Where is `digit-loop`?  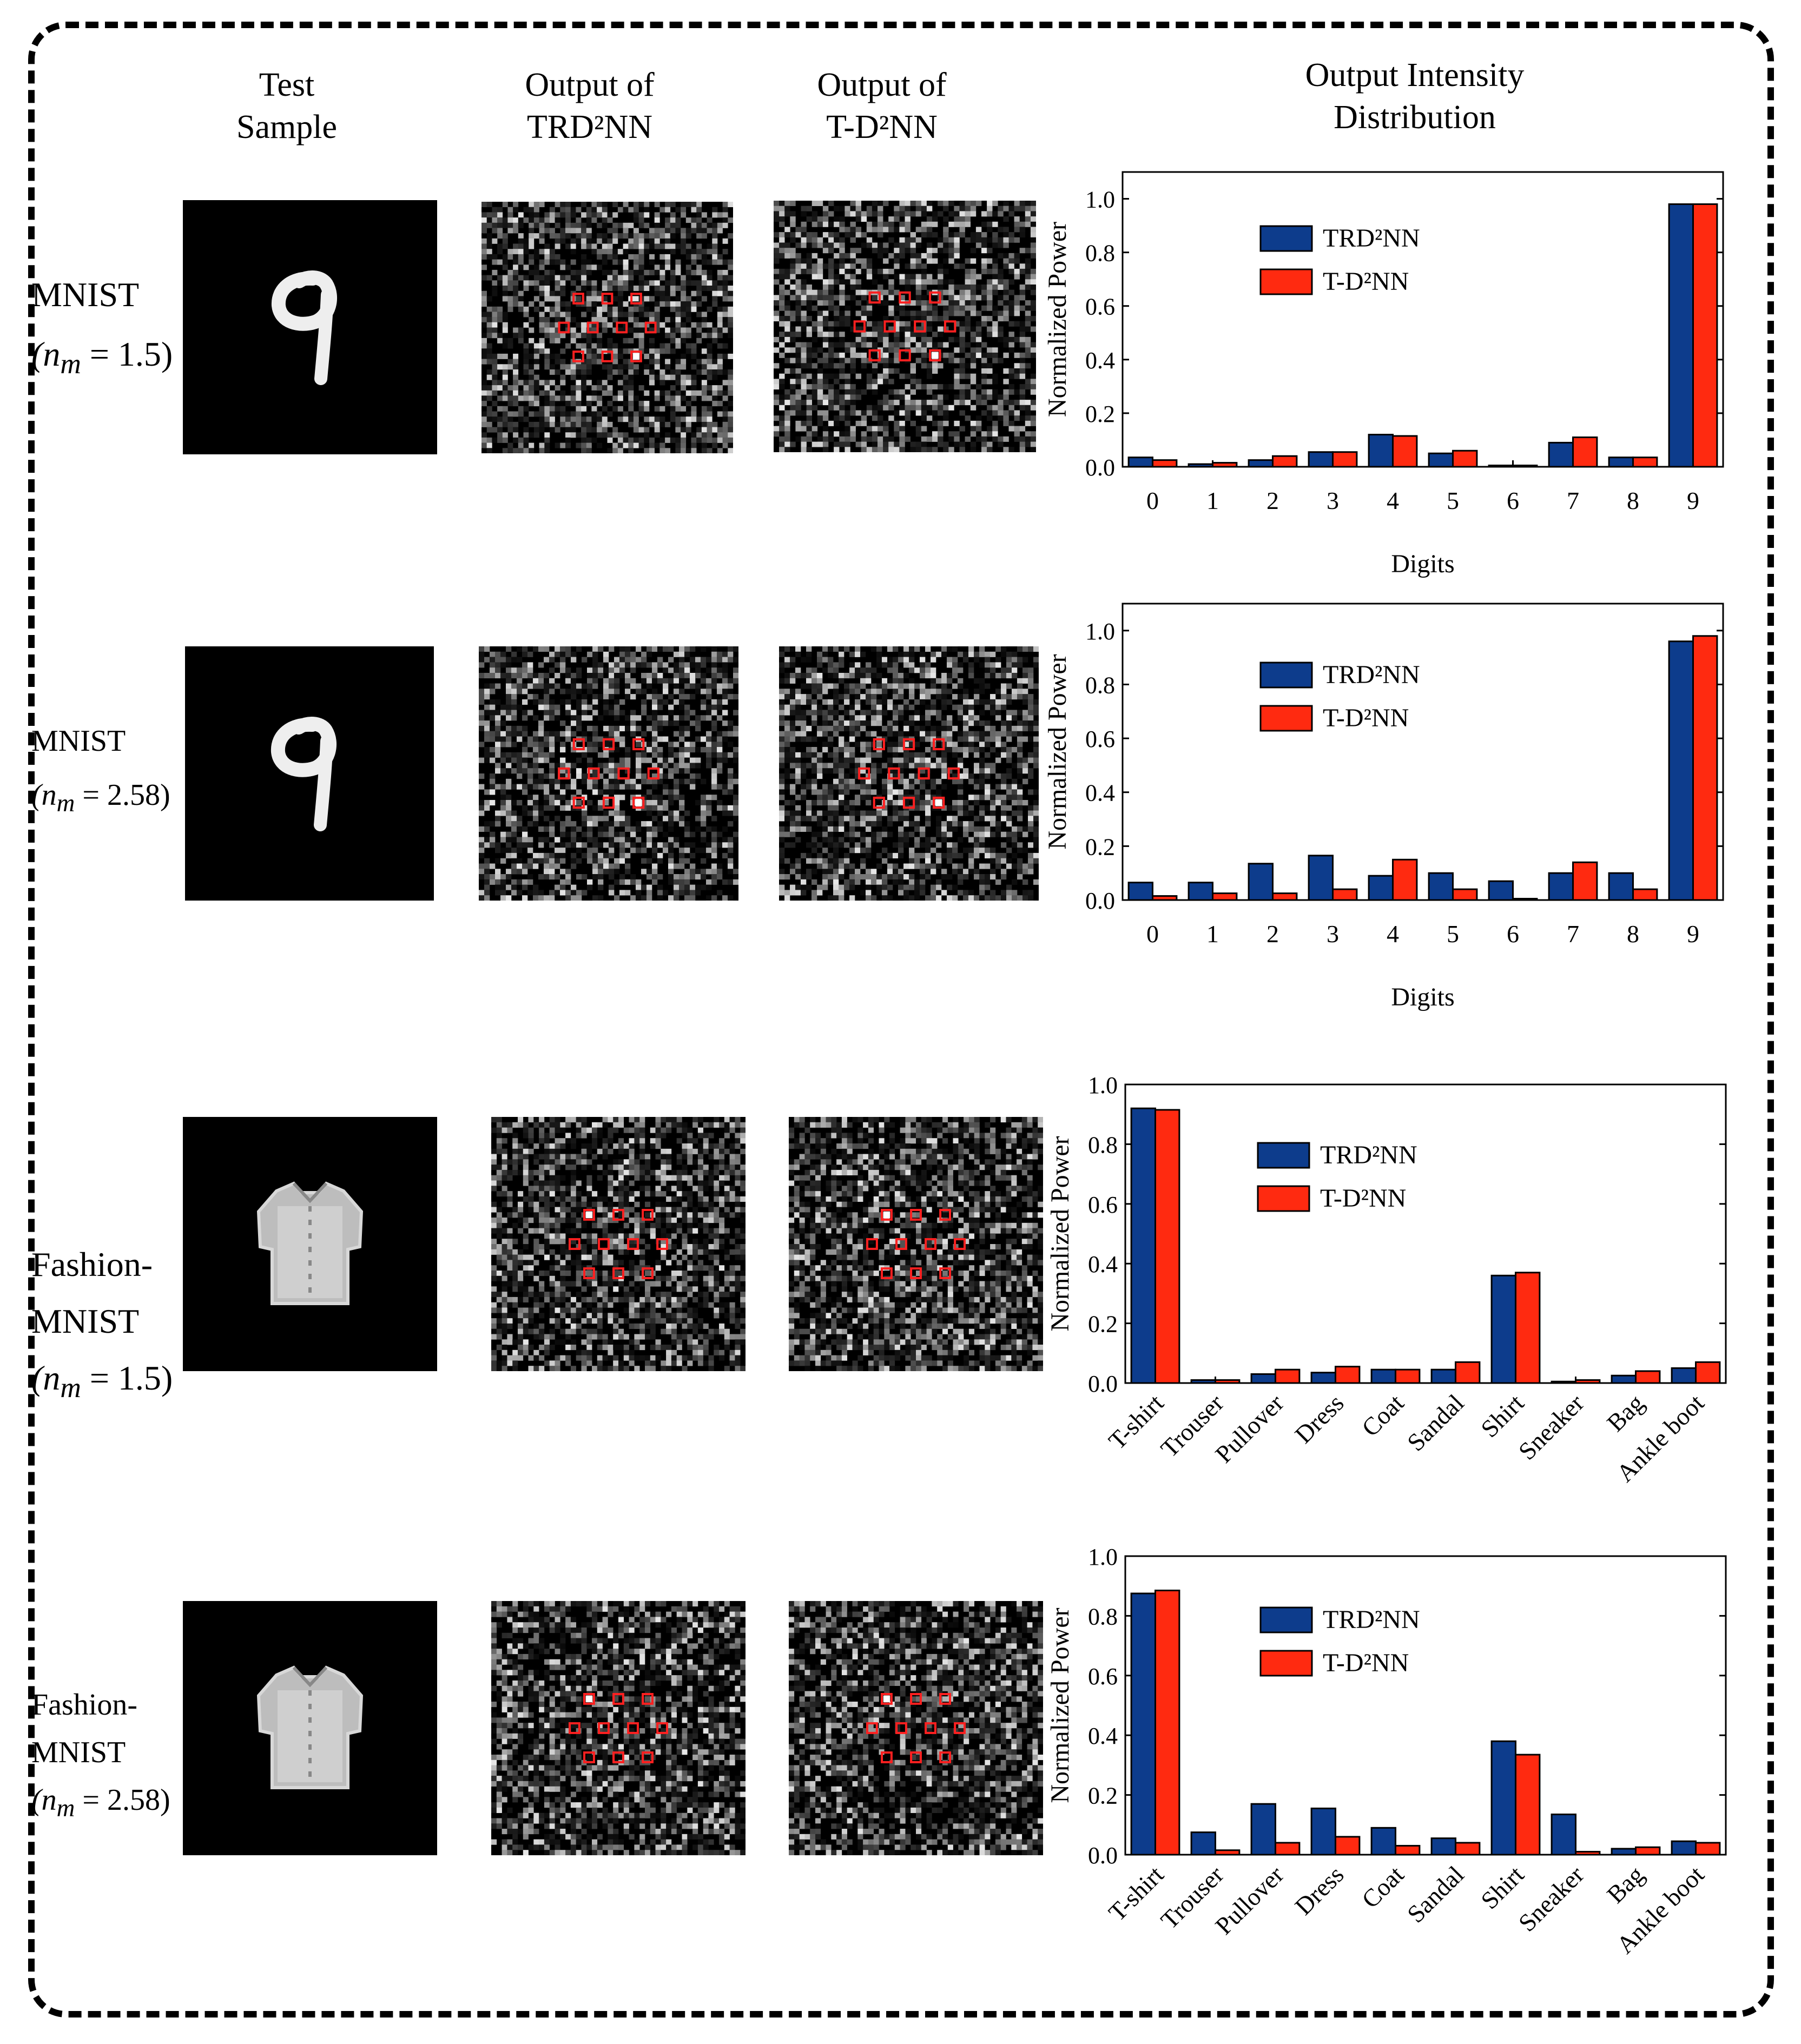 digit-loop is located at coordinates (304, 747).